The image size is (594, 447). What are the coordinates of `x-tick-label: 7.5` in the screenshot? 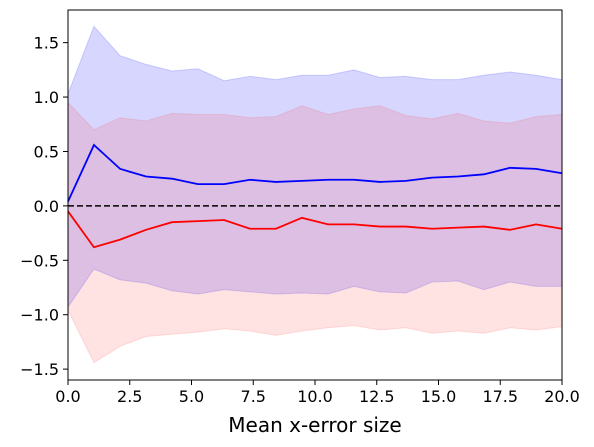 It's located at (253, 396).